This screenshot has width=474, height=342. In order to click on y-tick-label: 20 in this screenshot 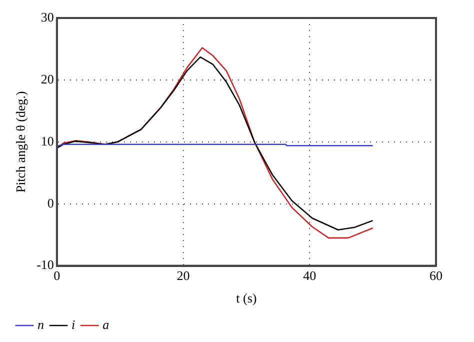, I will do `click(47, 78)`.